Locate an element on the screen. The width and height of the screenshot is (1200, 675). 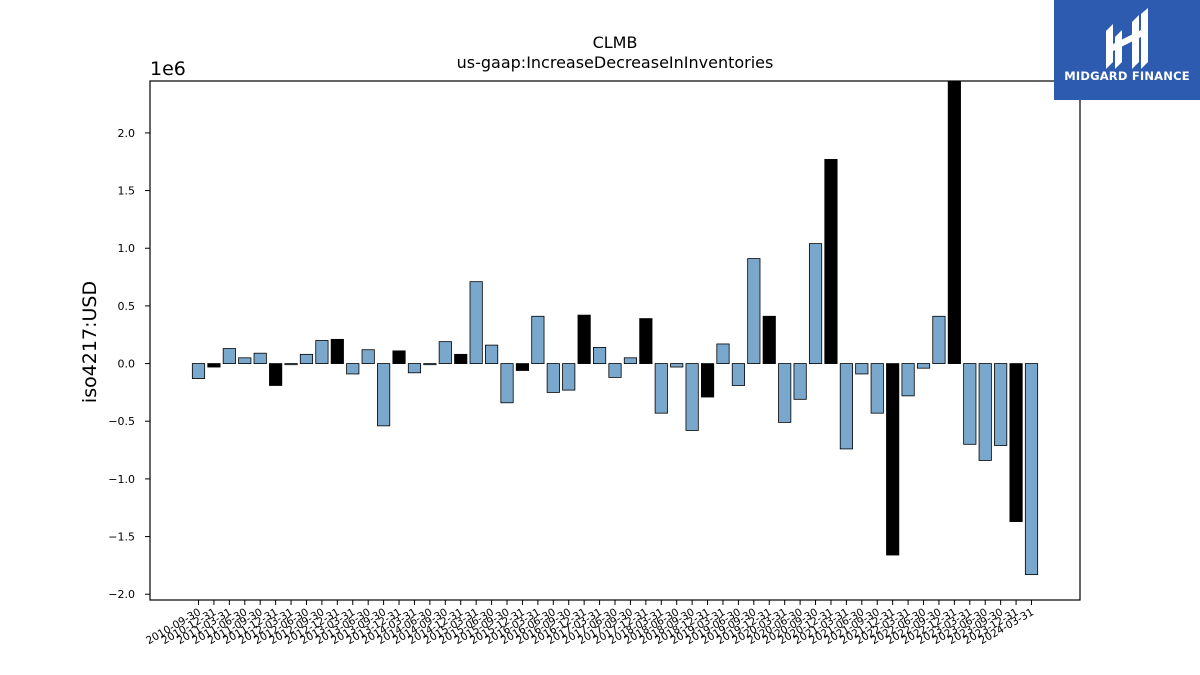
brand-logo: MIDGARD FINANCE is located at coordinates (1127, 50).